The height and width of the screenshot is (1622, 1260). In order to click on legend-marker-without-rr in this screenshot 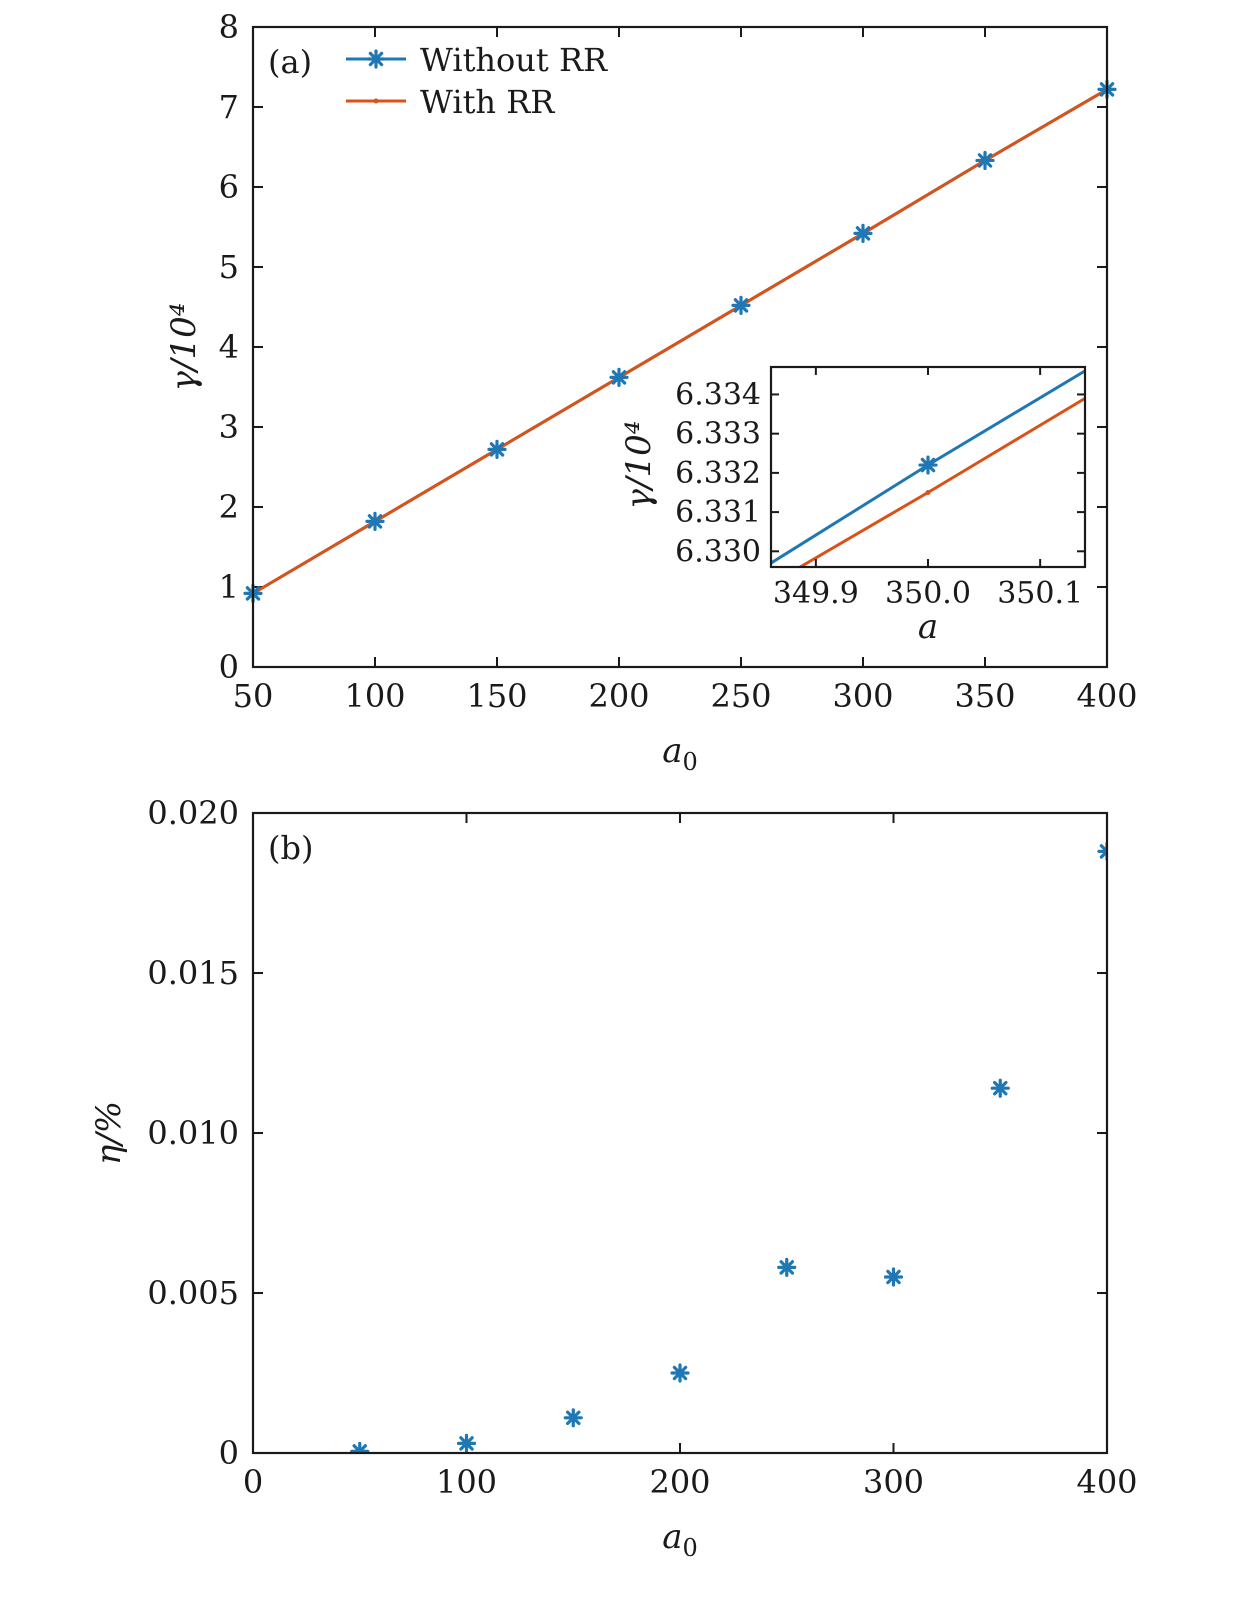, I will do `click(376, 59)`.